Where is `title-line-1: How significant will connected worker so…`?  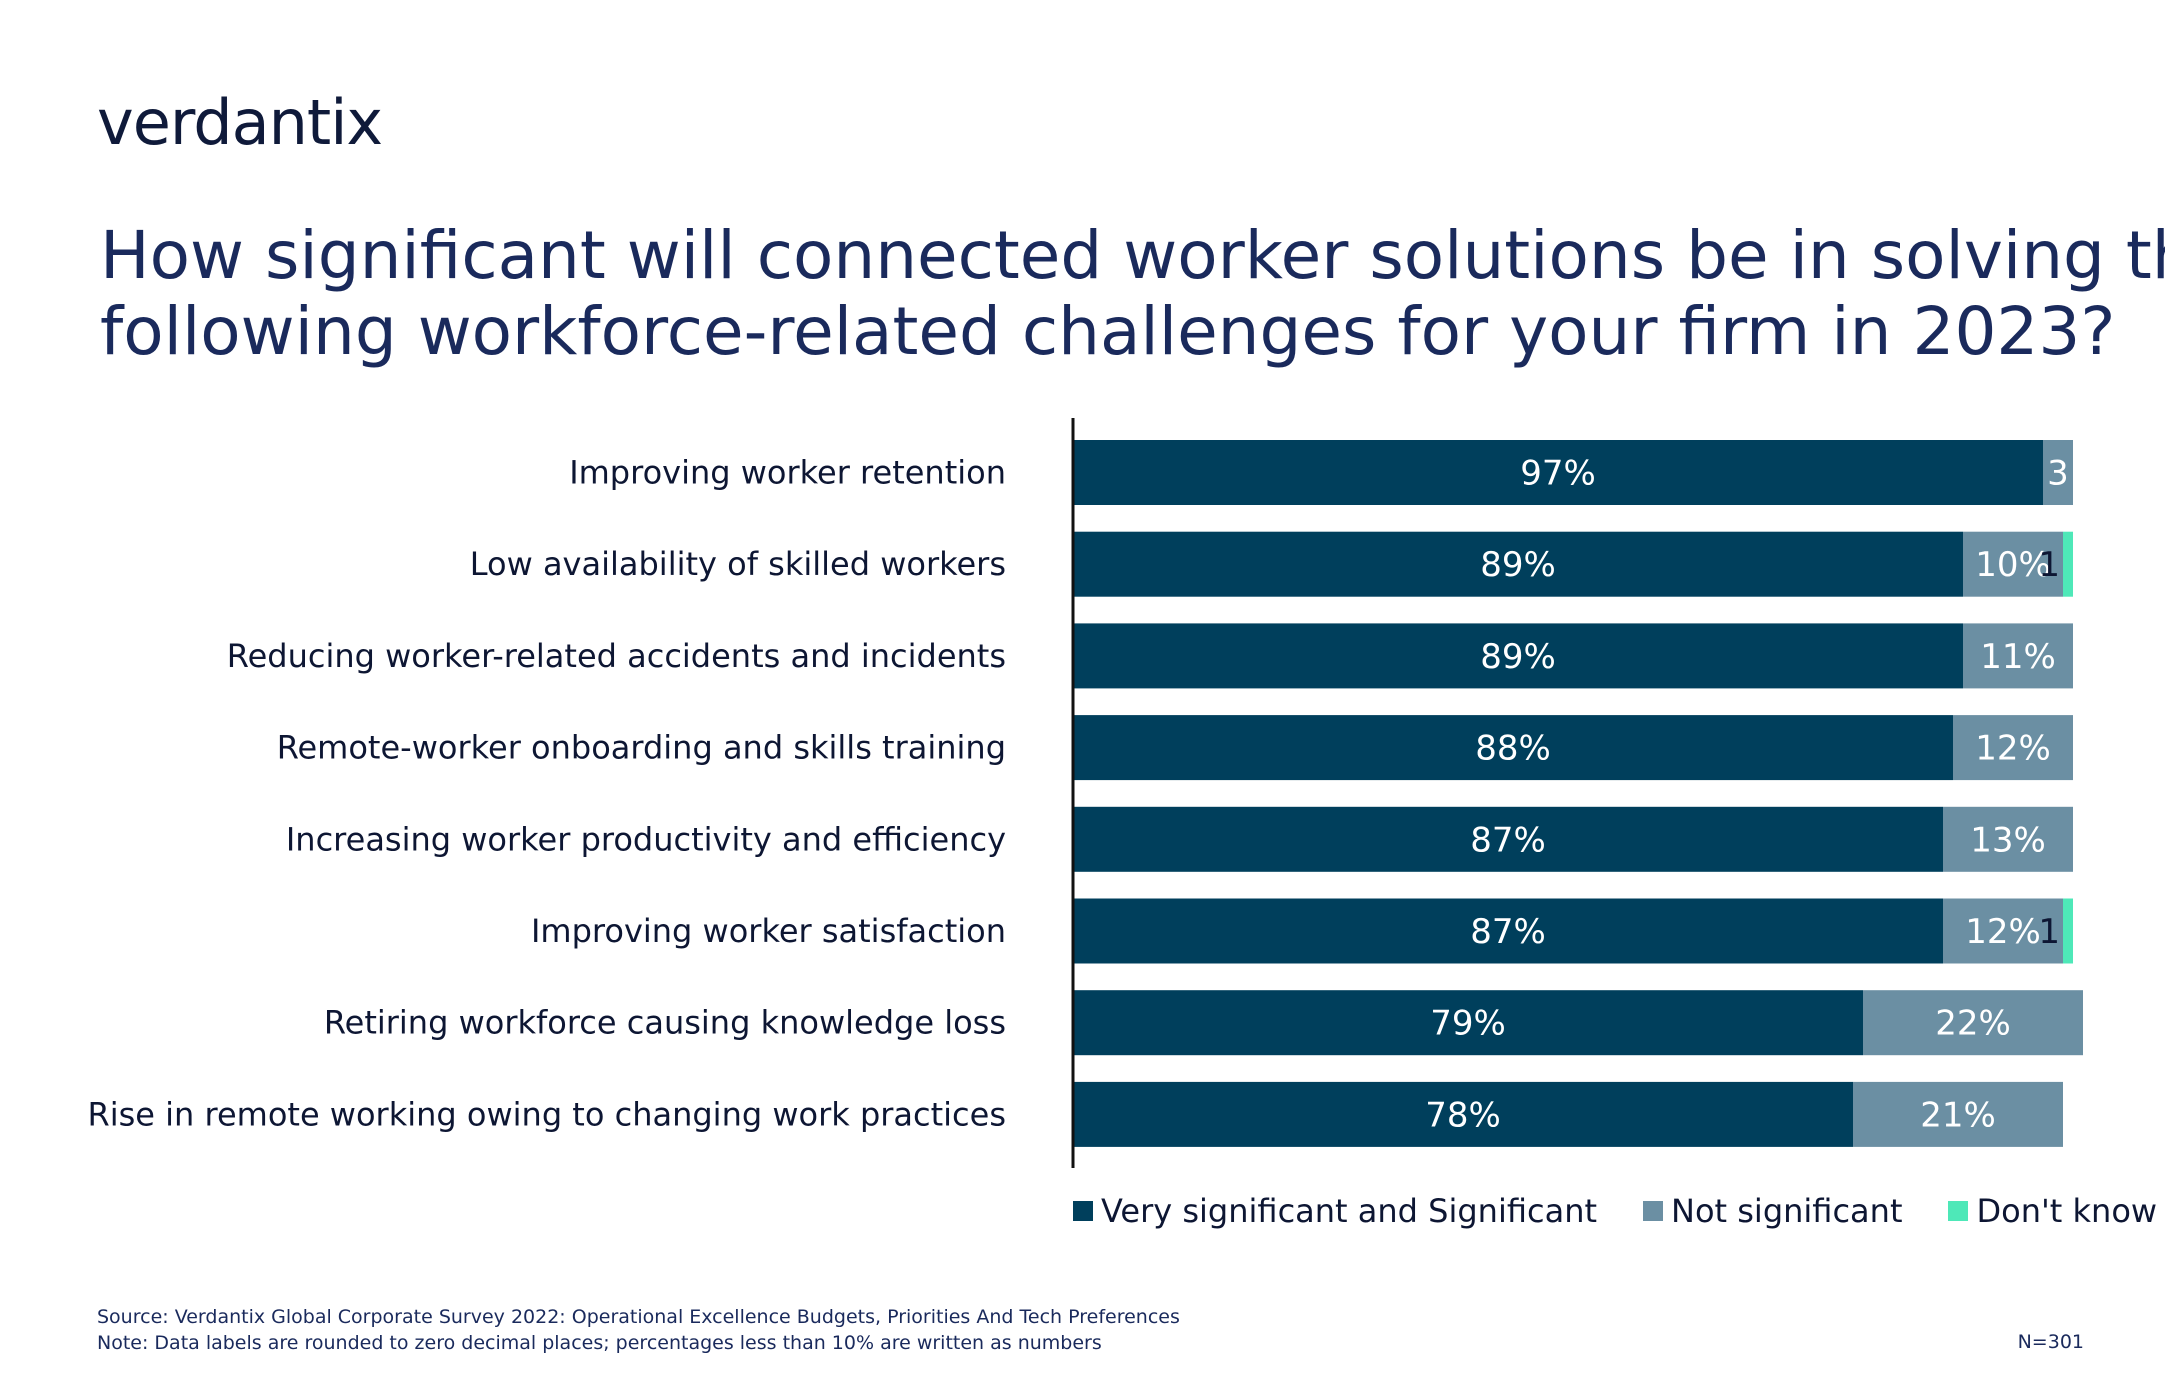
title-line-1: How significant will connected worker so… is located at coordinates (1132, 255).